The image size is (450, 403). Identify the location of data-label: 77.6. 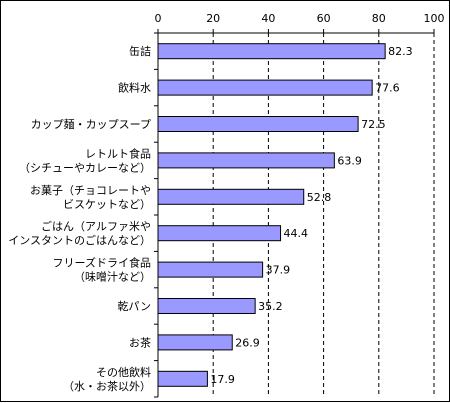
(387, 88).